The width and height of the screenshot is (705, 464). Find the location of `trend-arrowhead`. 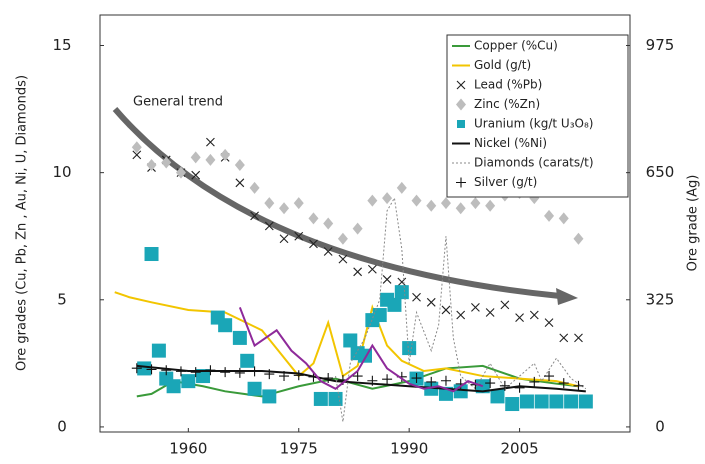

trend-arrowhead is located at coordinates (567, 296).